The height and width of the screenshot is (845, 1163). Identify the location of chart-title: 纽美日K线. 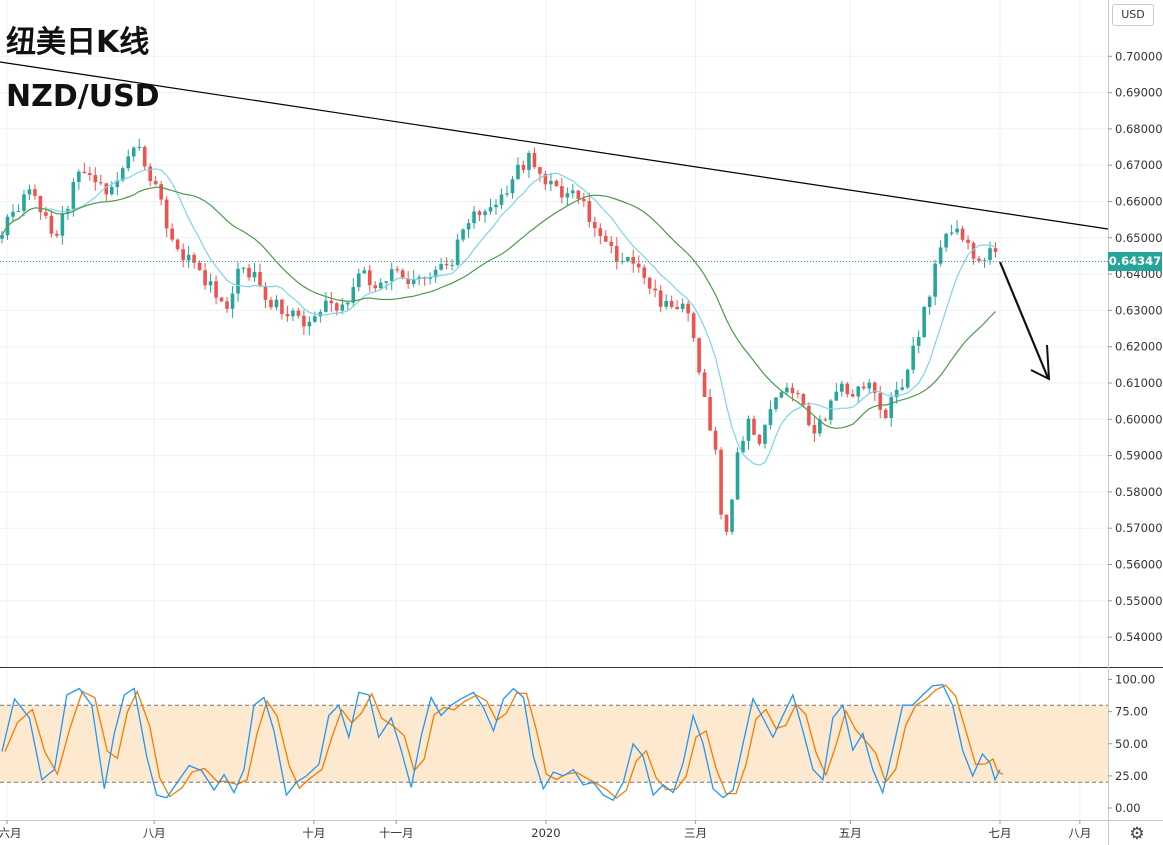
(78, 42).